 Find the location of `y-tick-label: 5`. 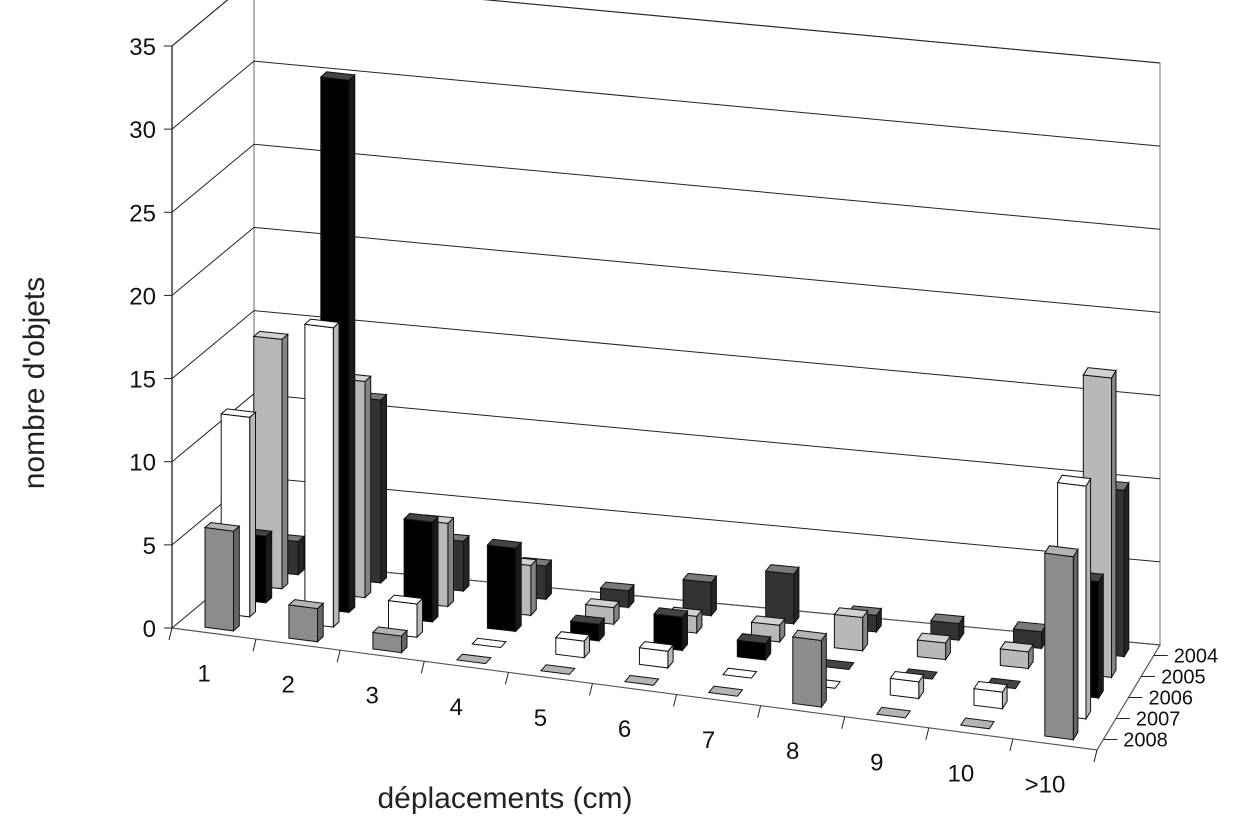

y-tick-label: 5 is located at coordinates (149, 546).